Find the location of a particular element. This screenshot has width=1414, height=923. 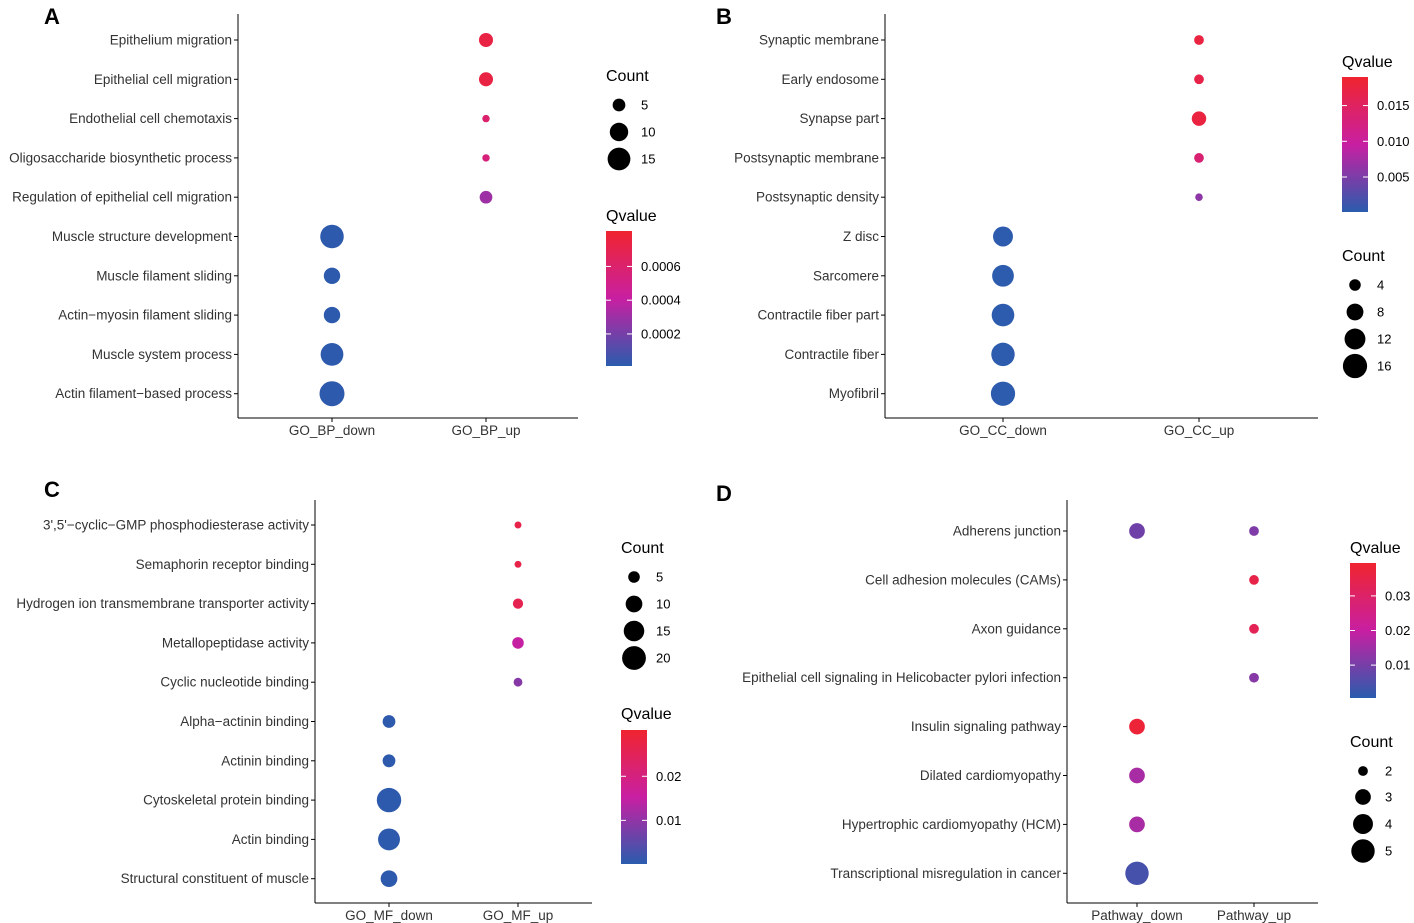

y-tick-label: Muscle structure development is located at coordinates (142, 236).